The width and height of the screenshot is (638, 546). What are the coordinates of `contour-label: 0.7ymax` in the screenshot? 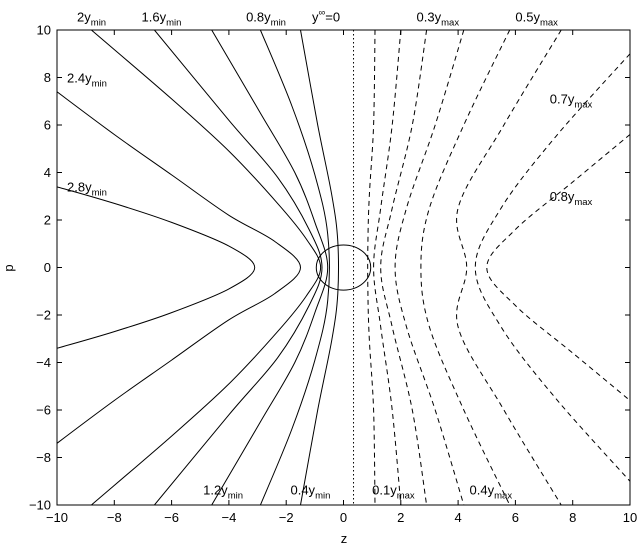 It's located at (571, 101).